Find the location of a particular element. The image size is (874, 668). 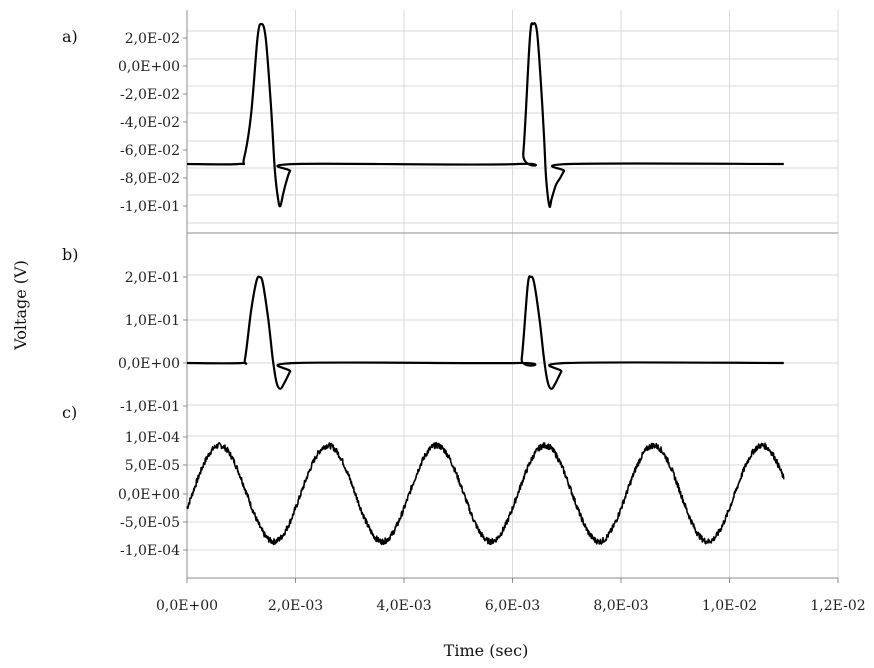

y-tick-label: 1,0E-01 is located at coordinates (152, 321).